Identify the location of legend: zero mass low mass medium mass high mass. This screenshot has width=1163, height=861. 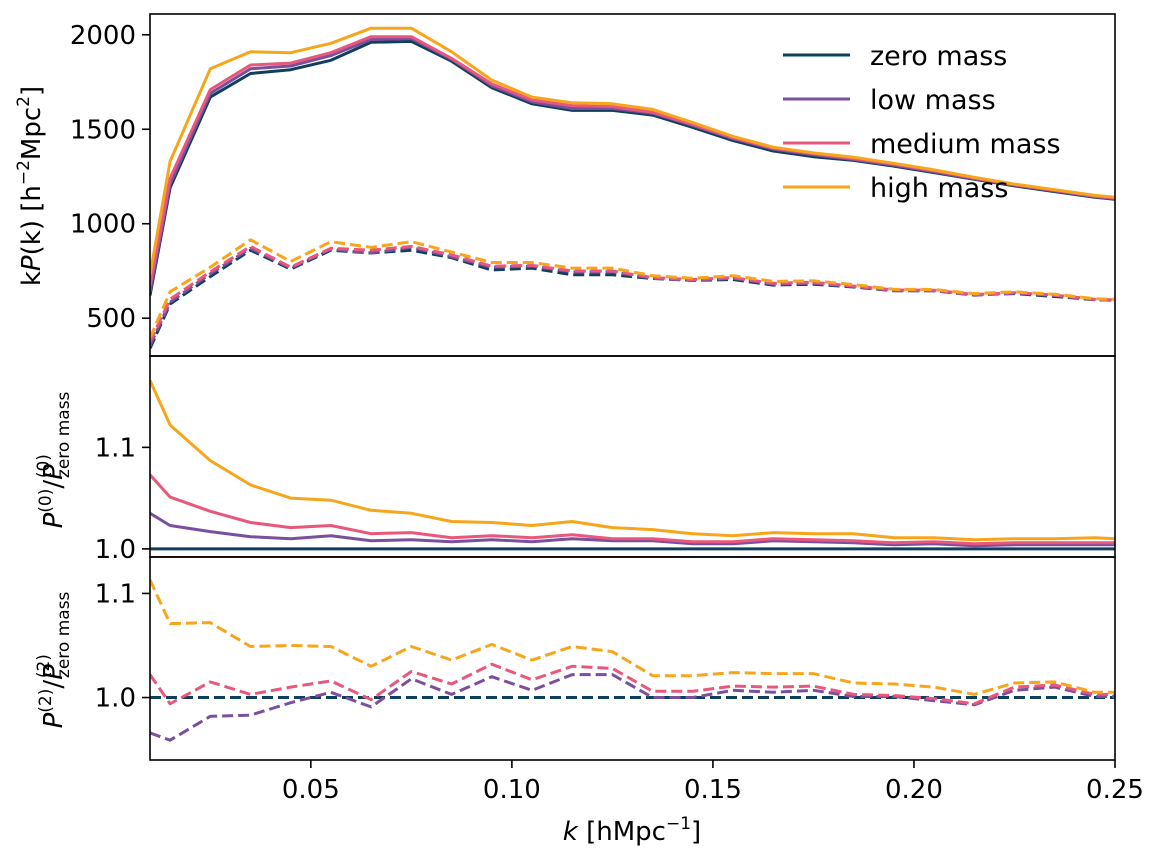
(922, 122).